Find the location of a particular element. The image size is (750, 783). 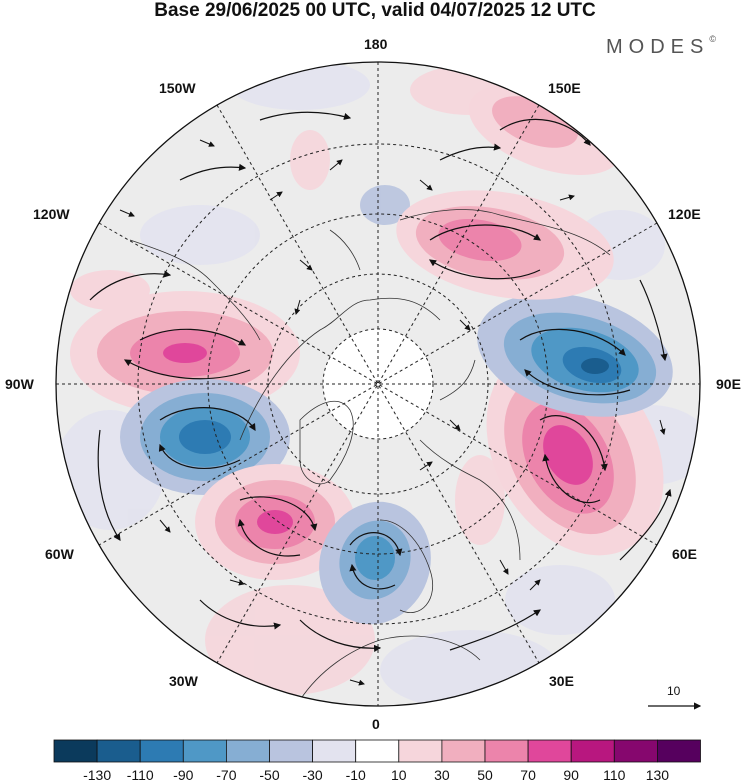

anomaly-positive-canada is located at coordinates (110, 290).